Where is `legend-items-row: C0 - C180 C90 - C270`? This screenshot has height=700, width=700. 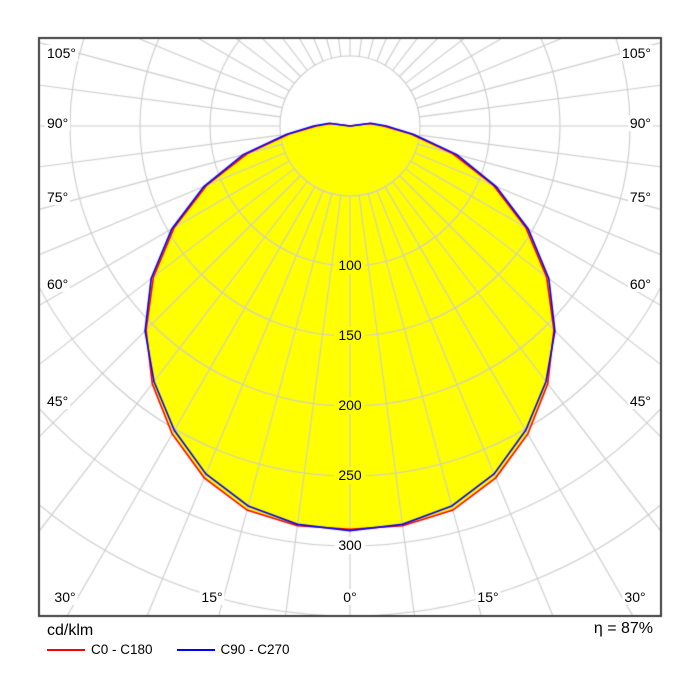 legend-items-row: C0 - C180 C90 - C270 is located at coordinates (168, 649).